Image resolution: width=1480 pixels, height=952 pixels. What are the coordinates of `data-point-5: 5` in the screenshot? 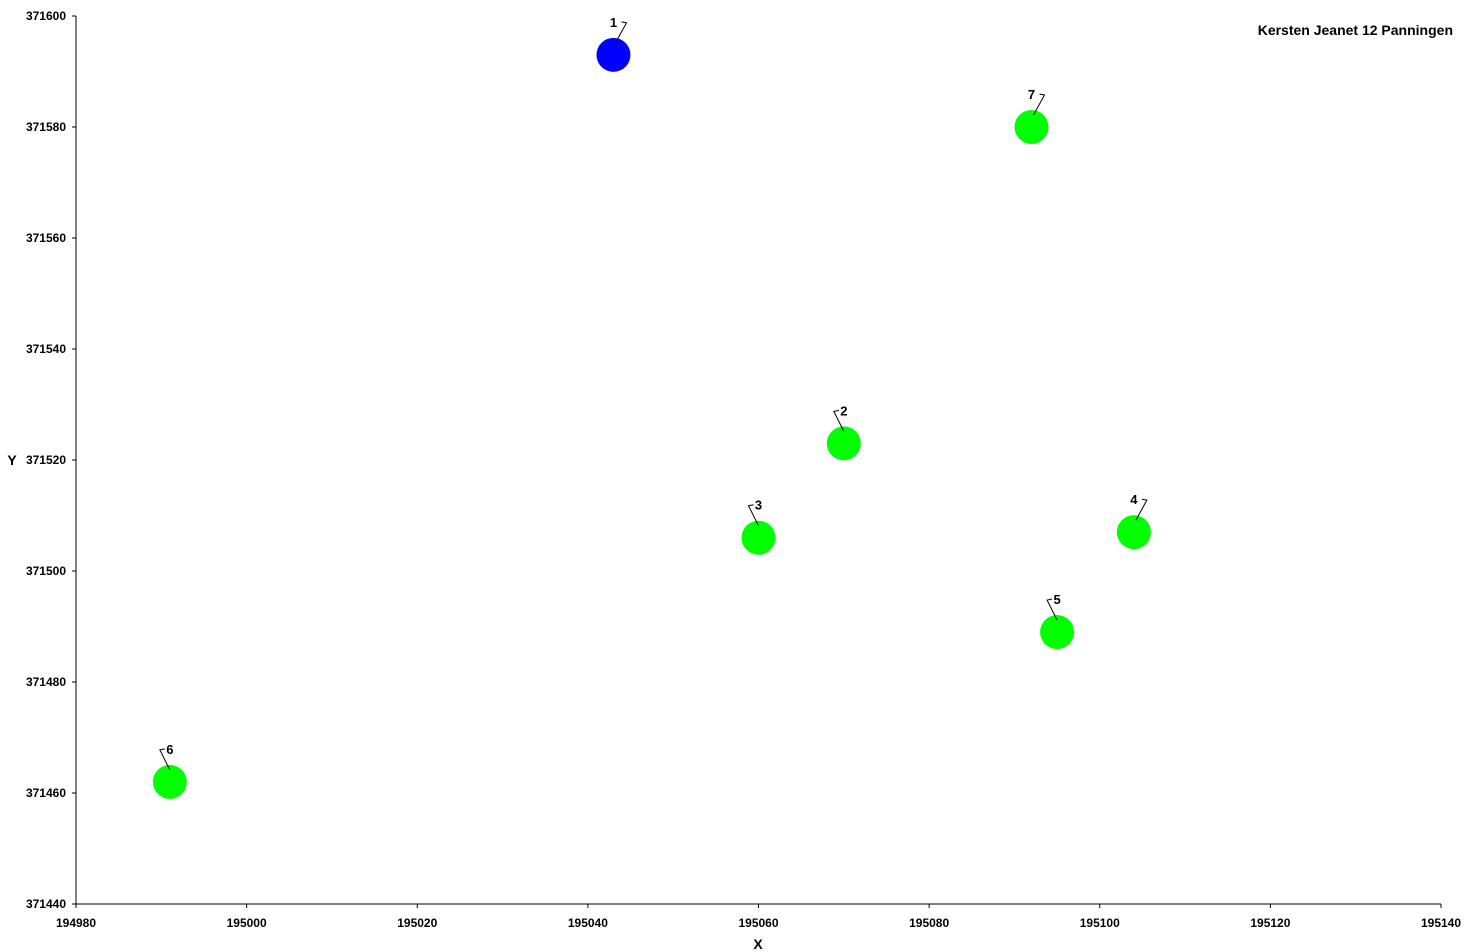 It's located at (1057, 621).